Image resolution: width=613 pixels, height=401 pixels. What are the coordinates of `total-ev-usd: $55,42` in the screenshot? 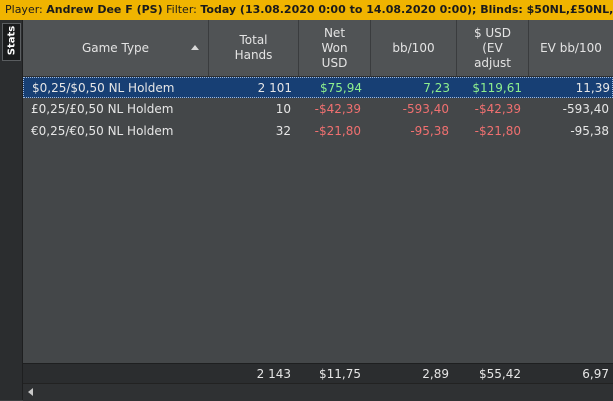 It's located at (500, 374).